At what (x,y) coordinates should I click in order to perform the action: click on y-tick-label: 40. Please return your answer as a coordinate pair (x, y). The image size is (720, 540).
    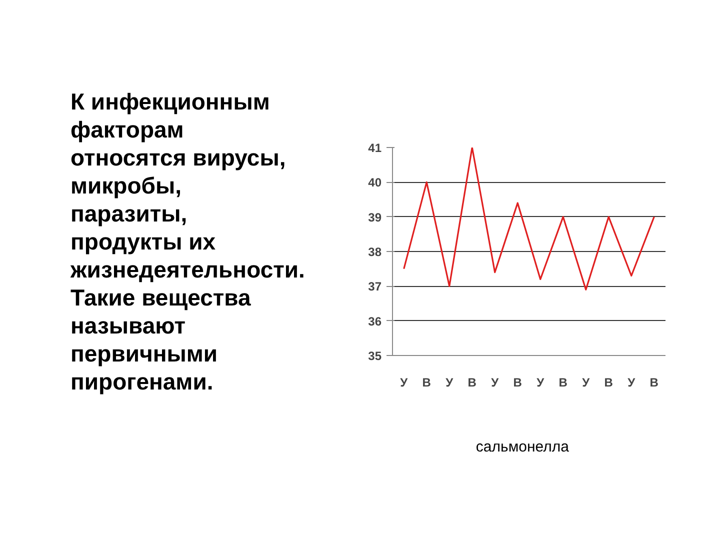
    Looking at the image, I should click on (375, 183).